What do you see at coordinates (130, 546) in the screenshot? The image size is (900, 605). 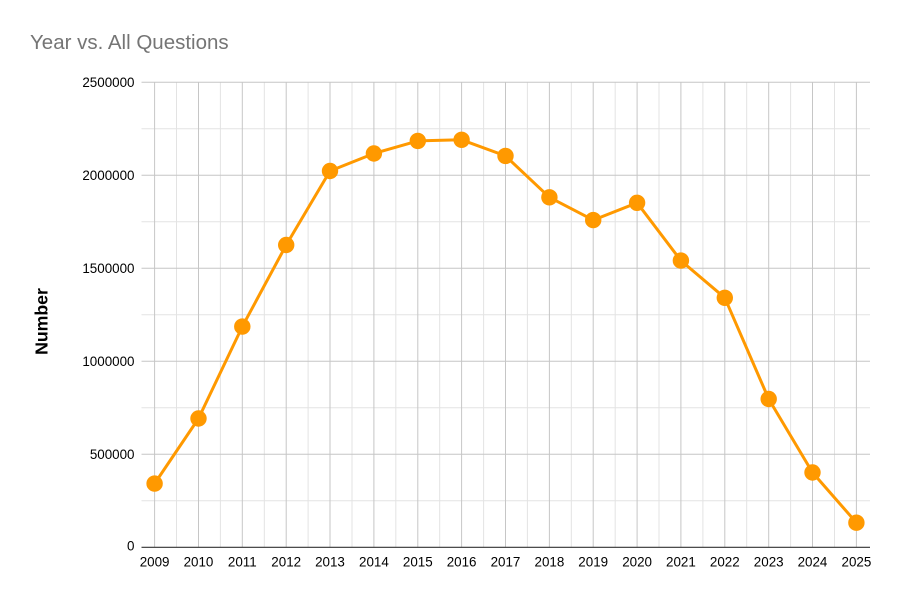 I see `svg-text: 0` at bounding box center [130, 546].